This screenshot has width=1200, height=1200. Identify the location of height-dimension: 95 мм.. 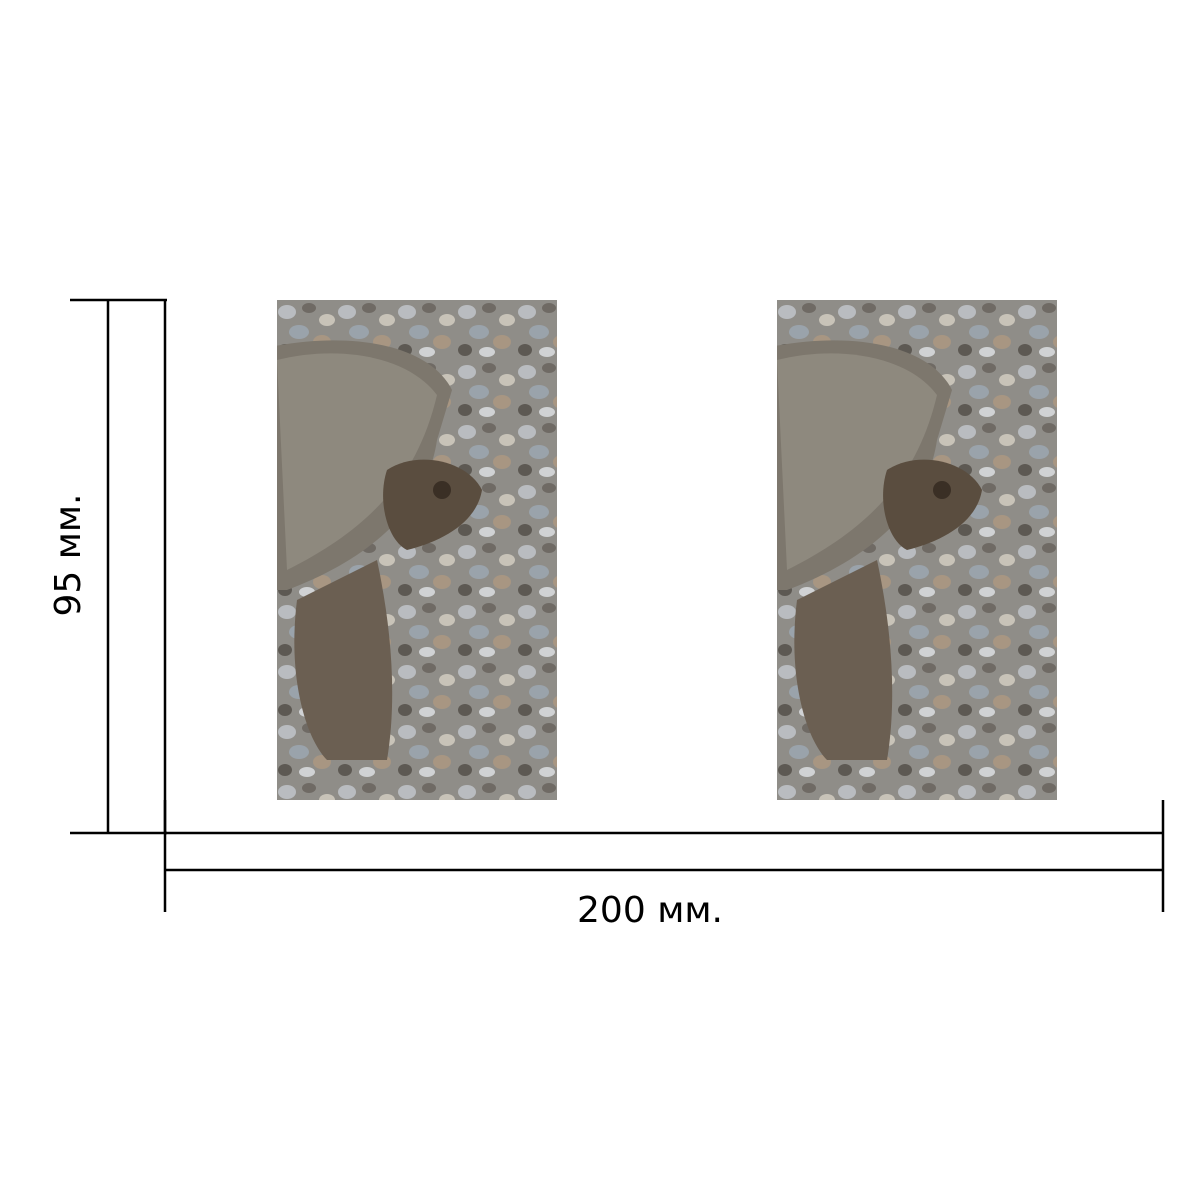
(107, 566).